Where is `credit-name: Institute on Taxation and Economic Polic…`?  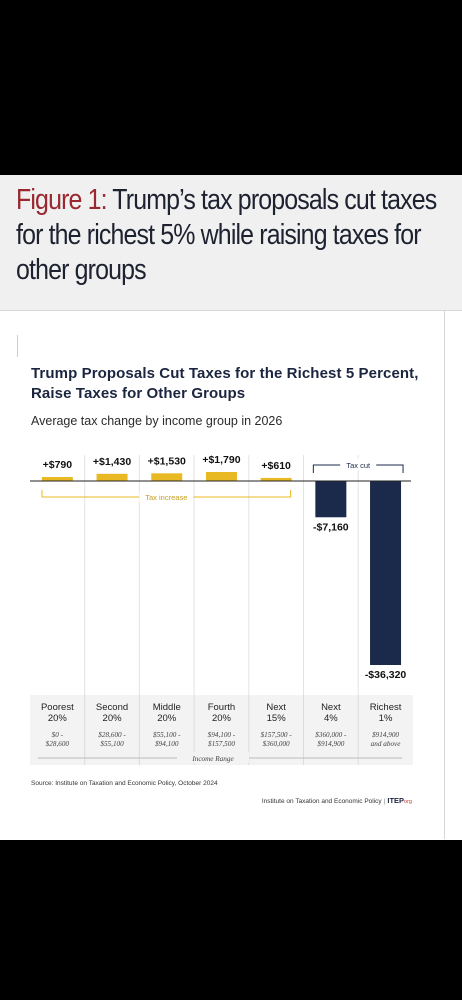 credit-name: Institute on Taxation and Economic Polic… is located at coordinates (321, 801).